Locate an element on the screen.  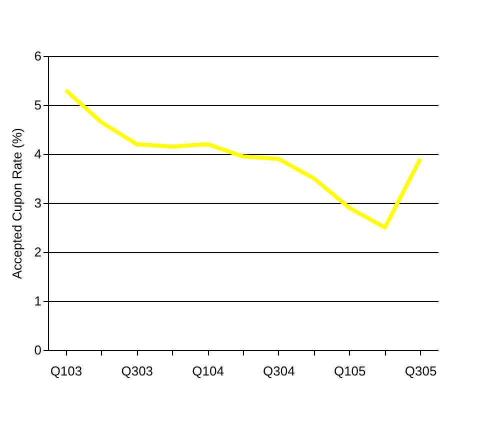
x-tick-label: Q304 is located at coordinates (279, 371).